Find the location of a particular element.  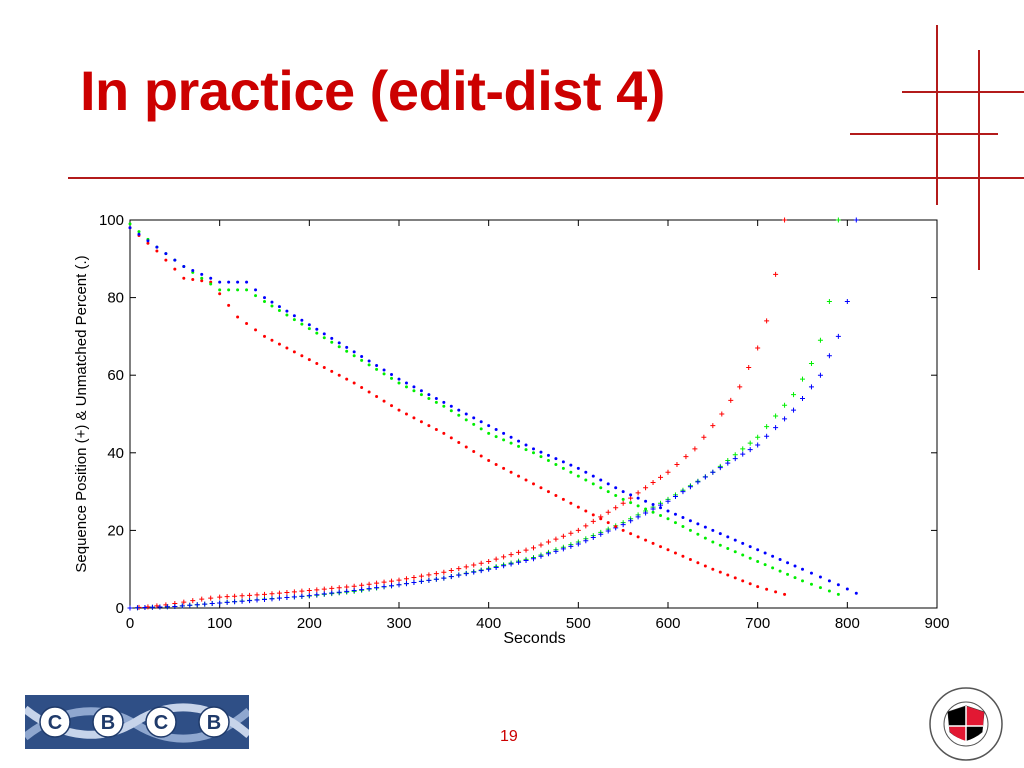

y-tick-label: 80 is located at coordinates (115, 298).